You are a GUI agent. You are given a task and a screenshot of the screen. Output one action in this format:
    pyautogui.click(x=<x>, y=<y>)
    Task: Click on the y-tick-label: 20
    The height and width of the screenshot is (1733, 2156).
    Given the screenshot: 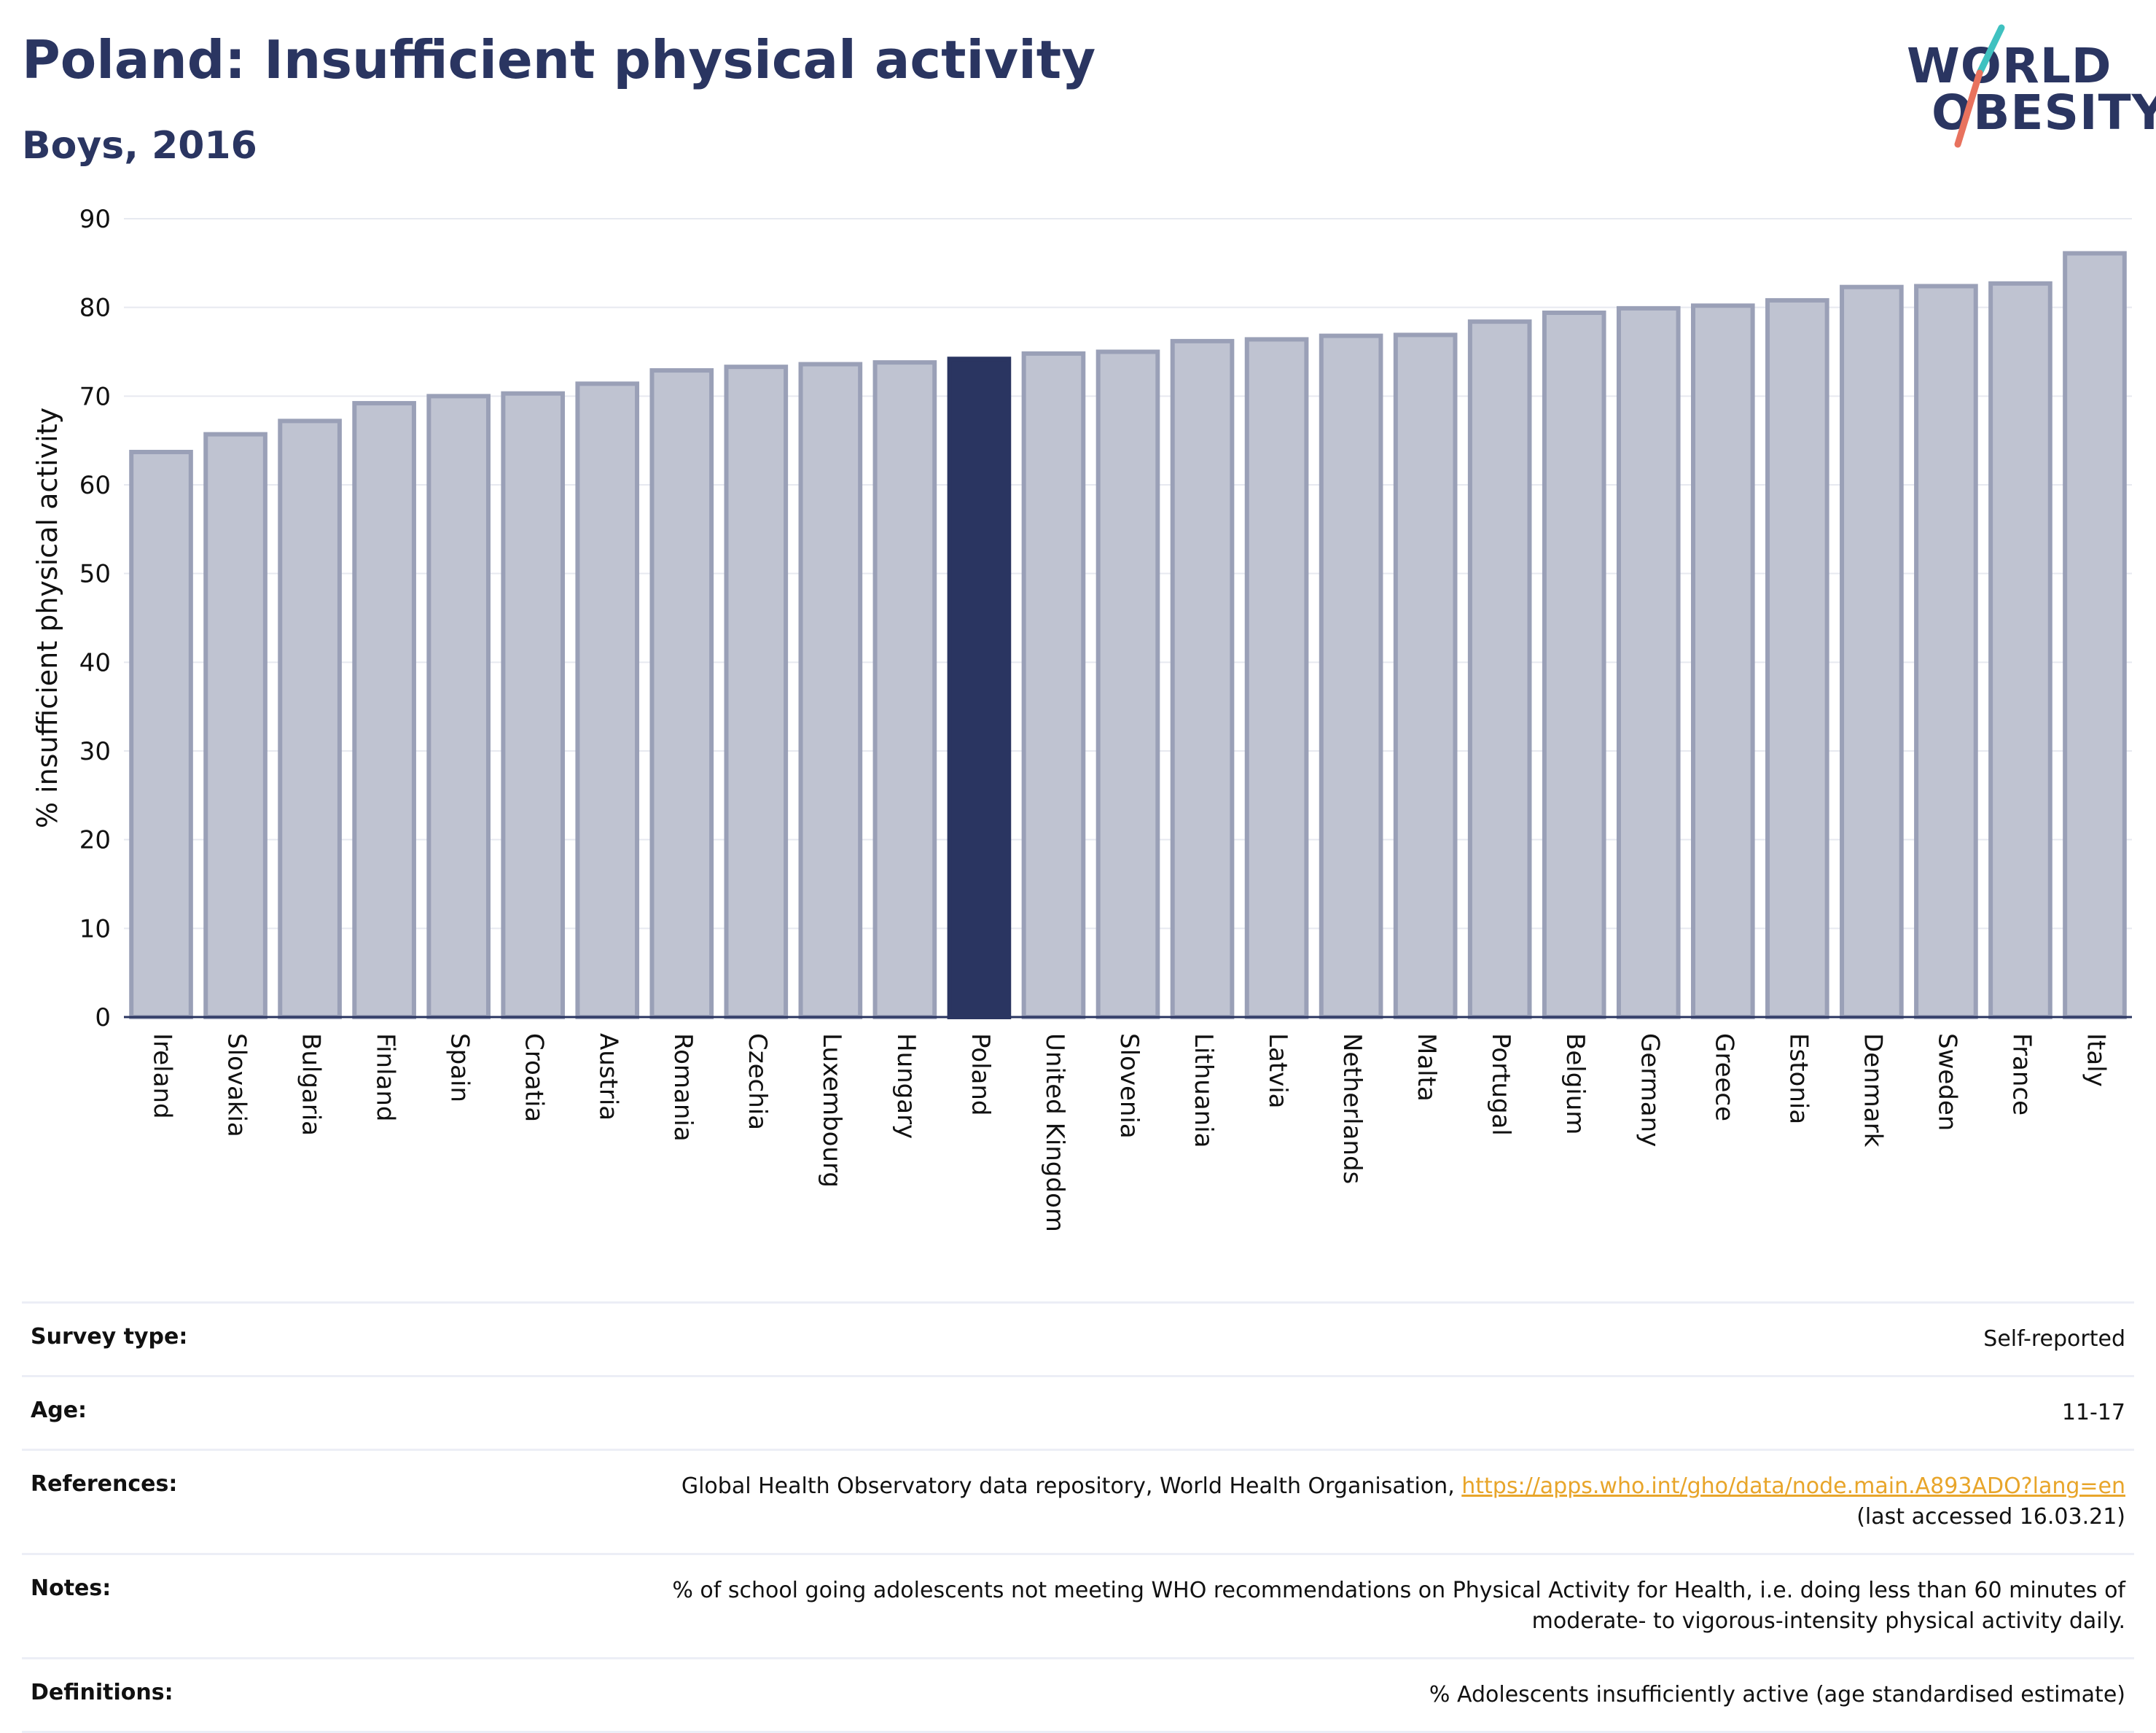 What is the action you would take?
    pyautogui.click(x=95, y=840)
    